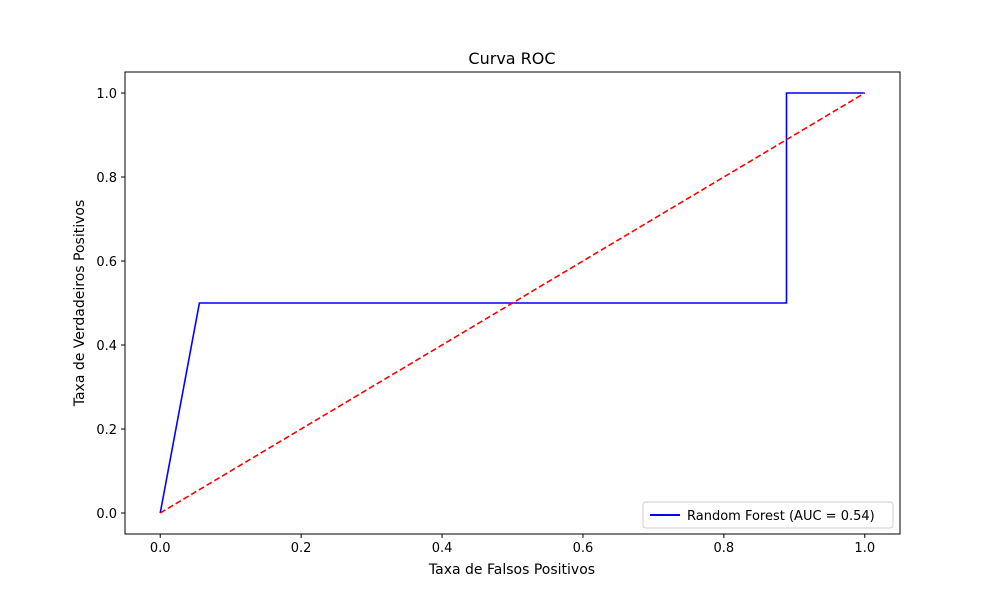 This screenshot has width=1000, height=605. What do you see at coordinates (781, 516) in the screenshot?
I see `legend-label-random-forest: Random Forest (AUC = 0.54)` at bounding box center [781, 516].